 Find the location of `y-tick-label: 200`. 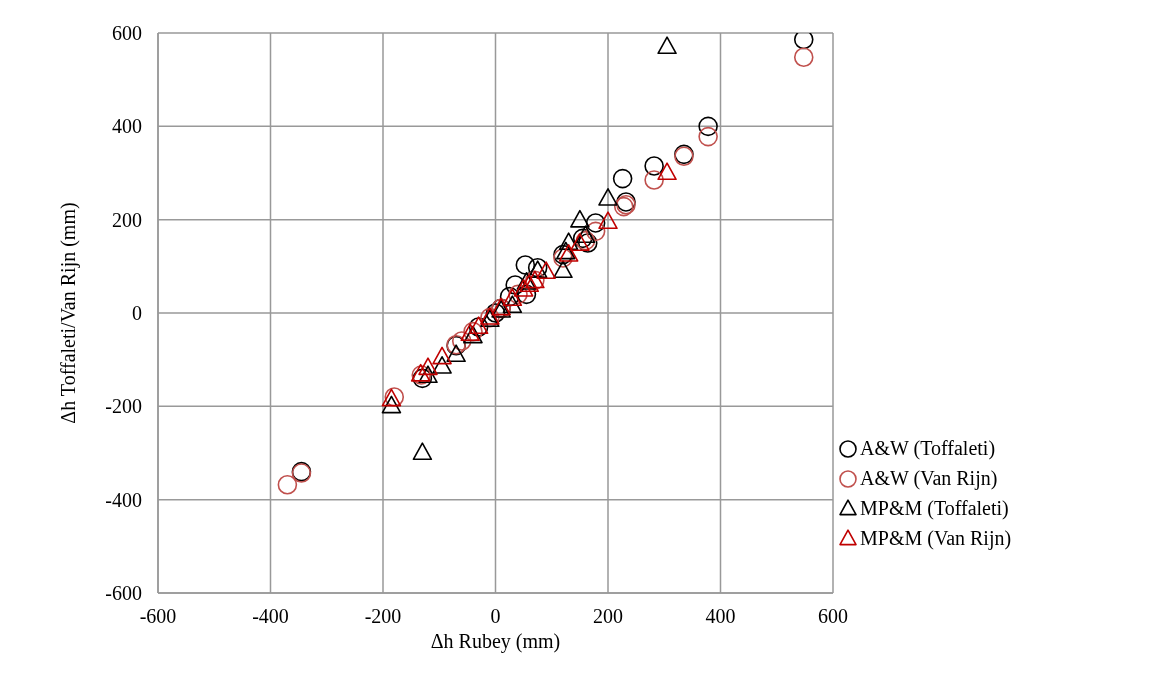

y-tick-label: 200 is located at coordinates (127, 219).